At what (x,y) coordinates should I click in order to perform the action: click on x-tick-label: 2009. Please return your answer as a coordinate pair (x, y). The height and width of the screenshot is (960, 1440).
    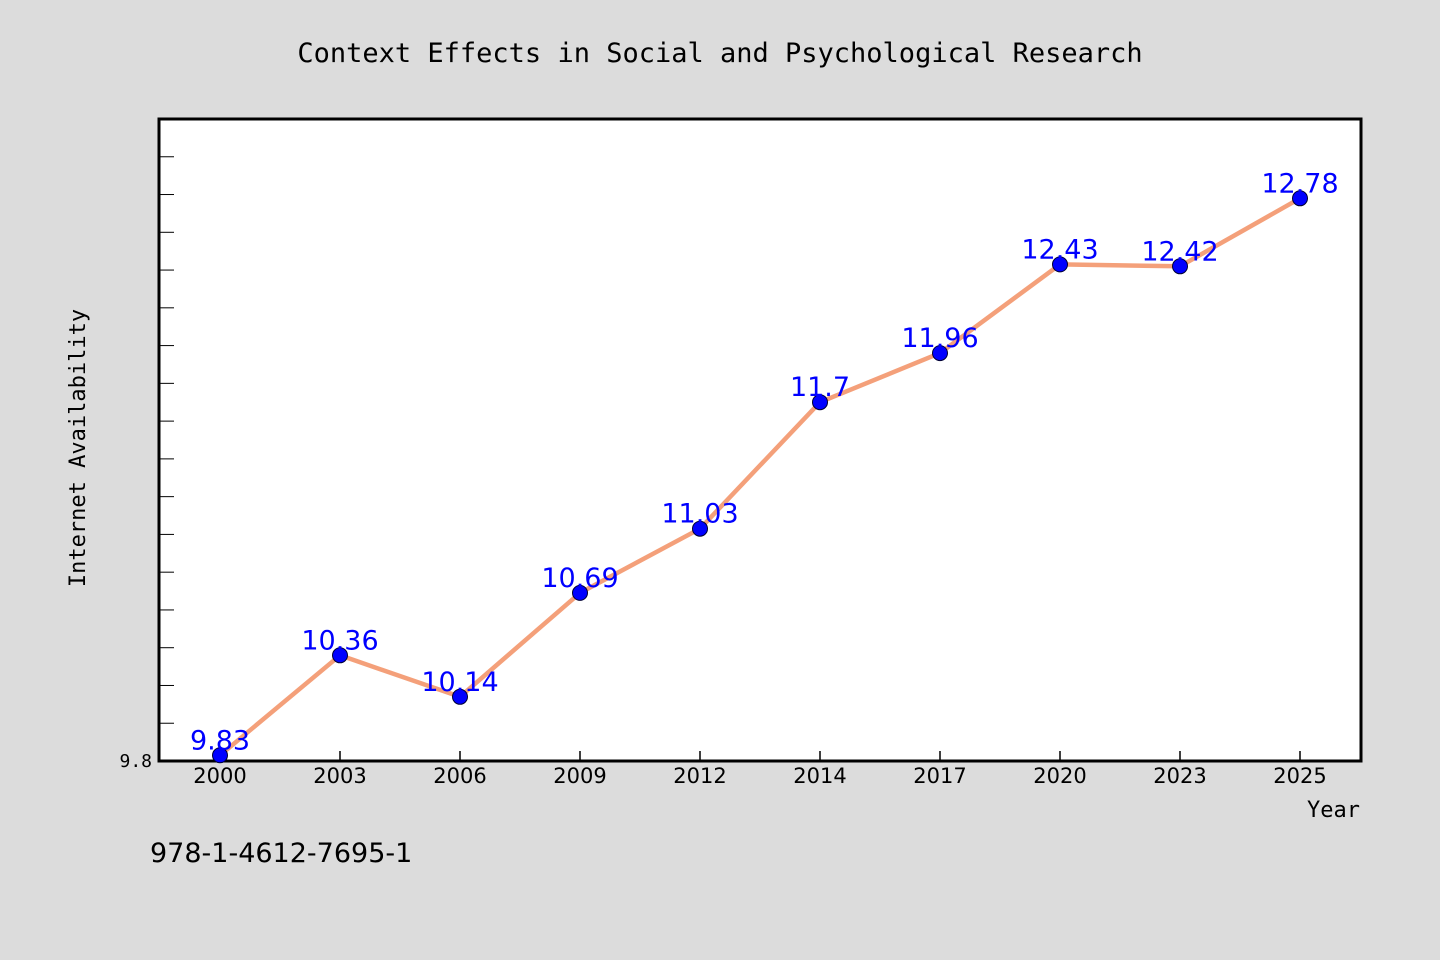
    Looking at the image, I should click on (579, 776).